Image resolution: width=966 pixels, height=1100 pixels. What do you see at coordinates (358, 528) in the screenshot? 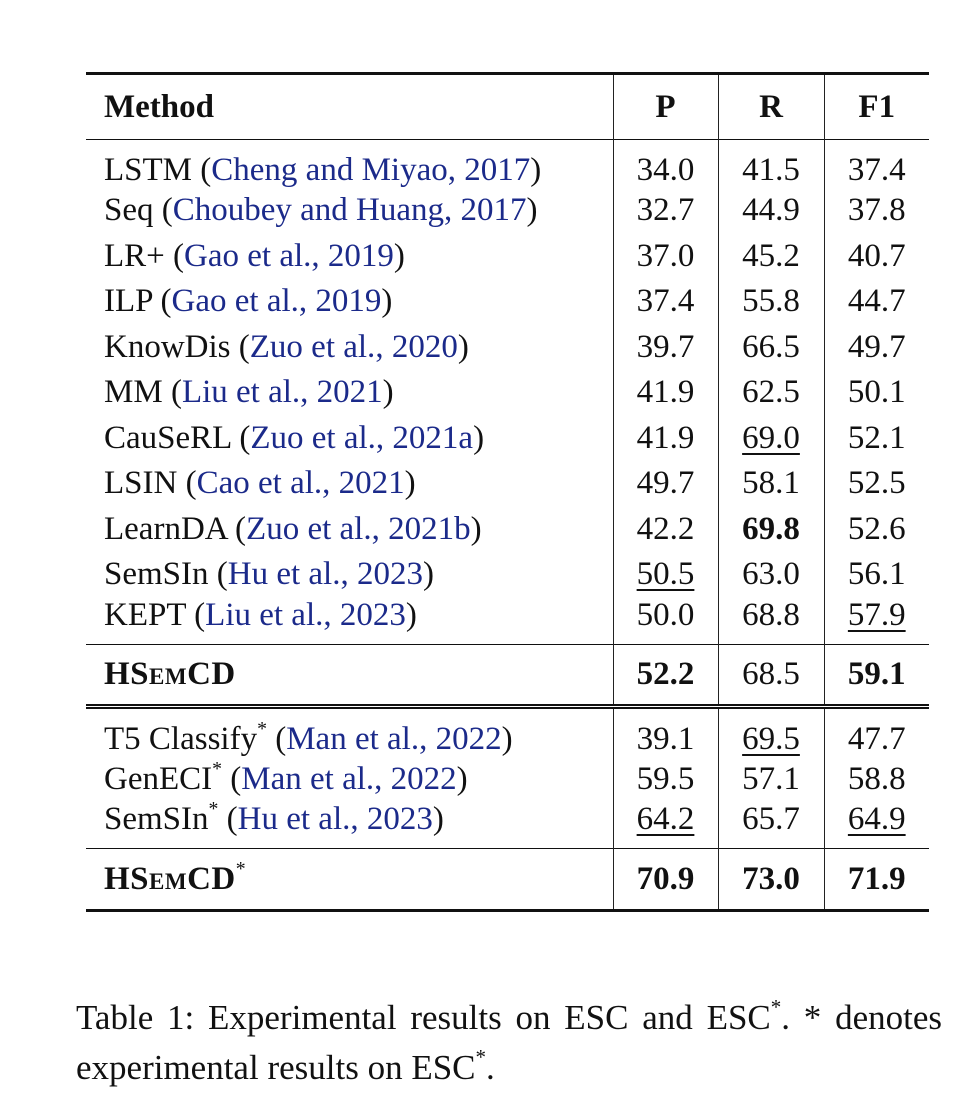
I see `citation-link: Zuo et al., 2021b` at bounding box center [358, 528].